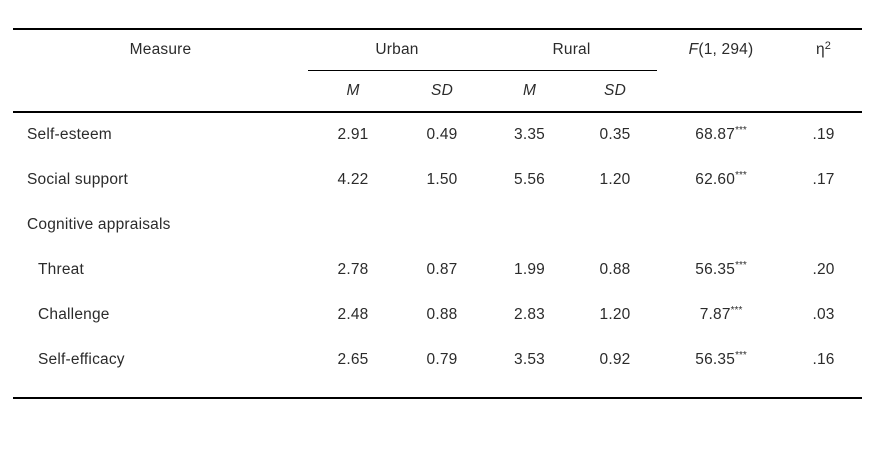 The height and width of the screenshot is (465, 884). What do you see at coordinates (353, 179) in the screenshot?
I see `urban-mean-value: 4.22` at bounding box center [353, 179].